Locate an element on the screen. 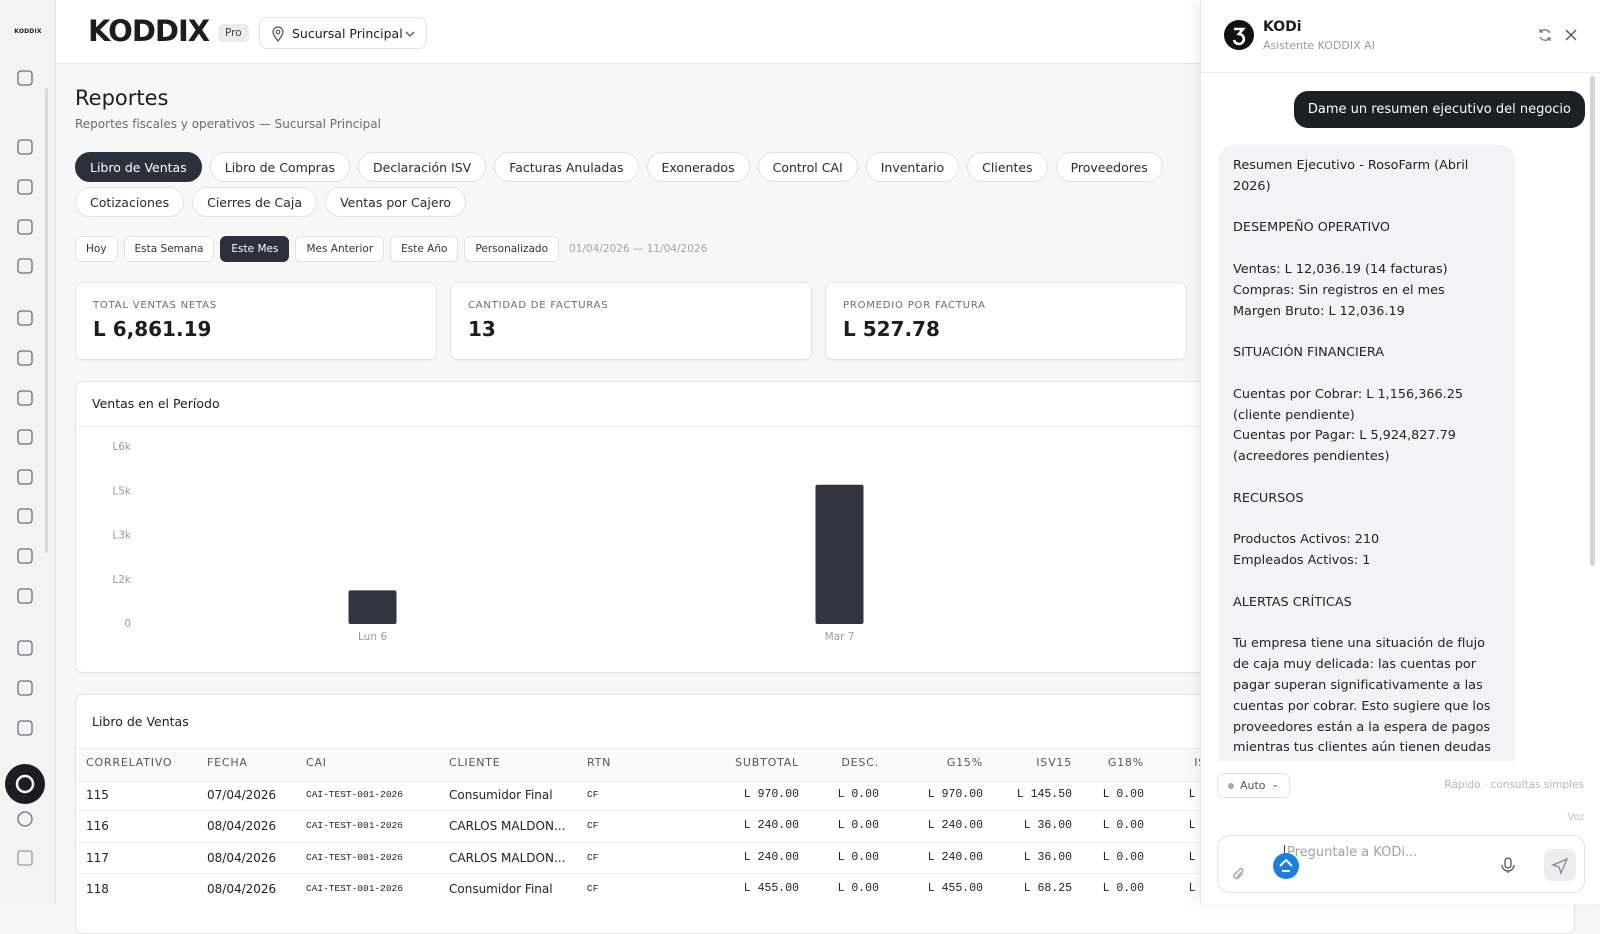 The width and height of the screenshot is (1600, 934). reply-paragraph: DESEMPEÑO OPERATIVO is located at coordinates (1367, 228).